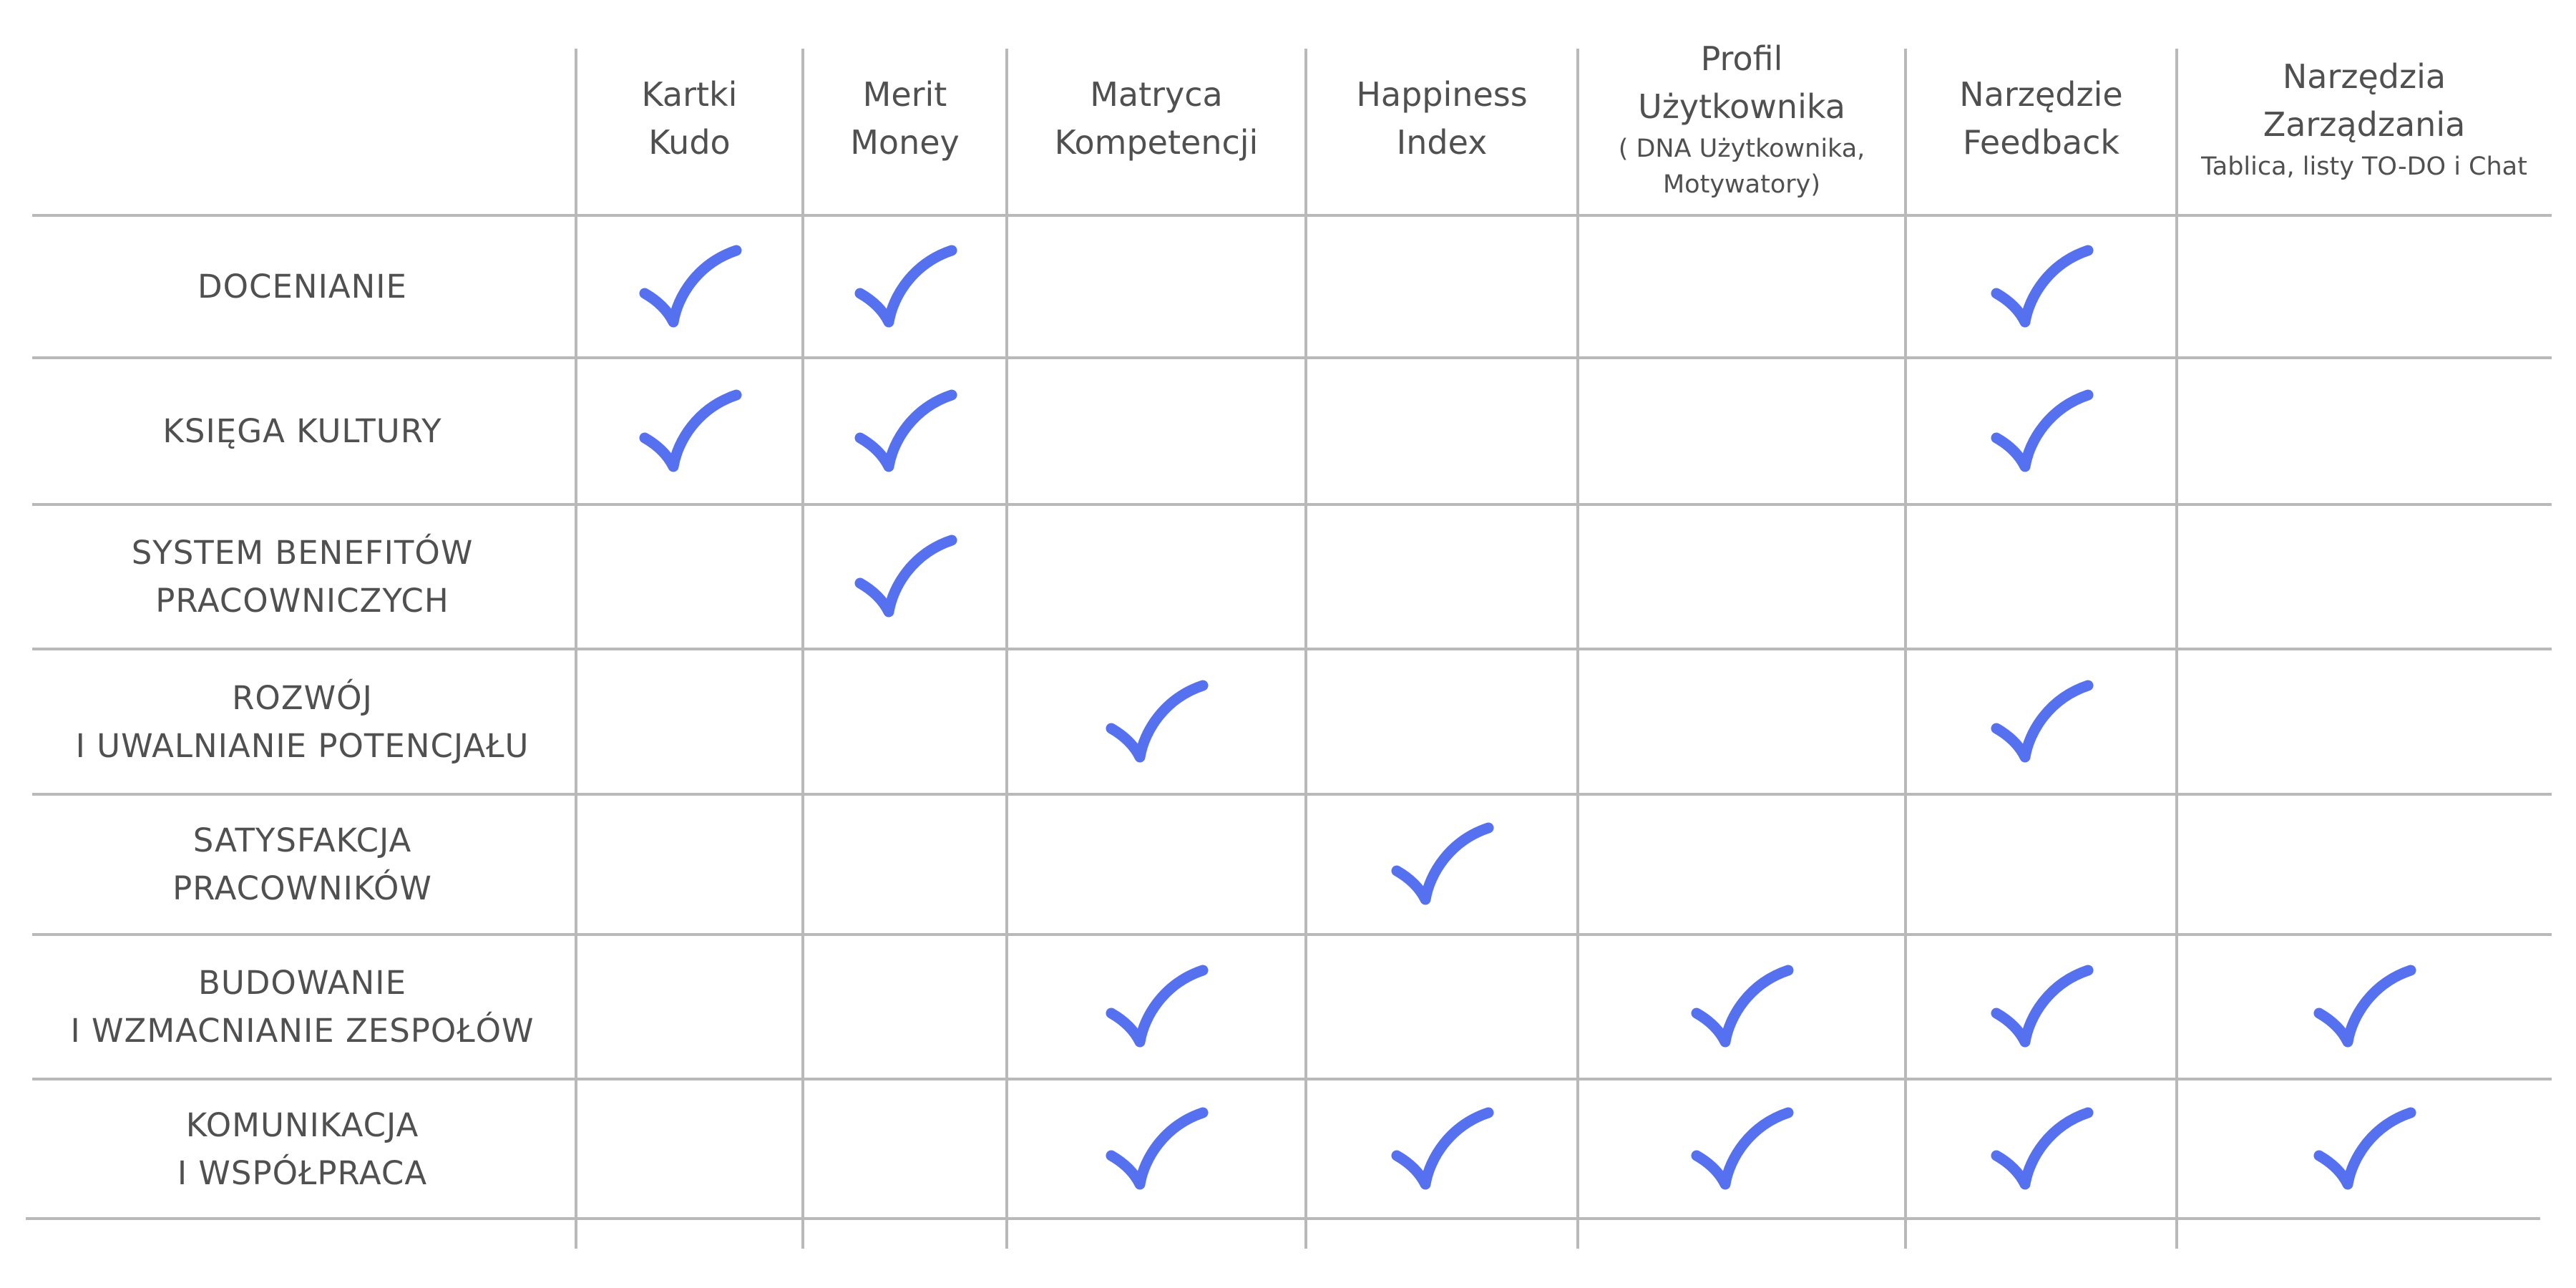 This screenshot has width=2576, height=1288. I want to click on row-label: BUDOWANIE I WZMACNIANIE ZESPOŁÓW, so click(302, 1007).